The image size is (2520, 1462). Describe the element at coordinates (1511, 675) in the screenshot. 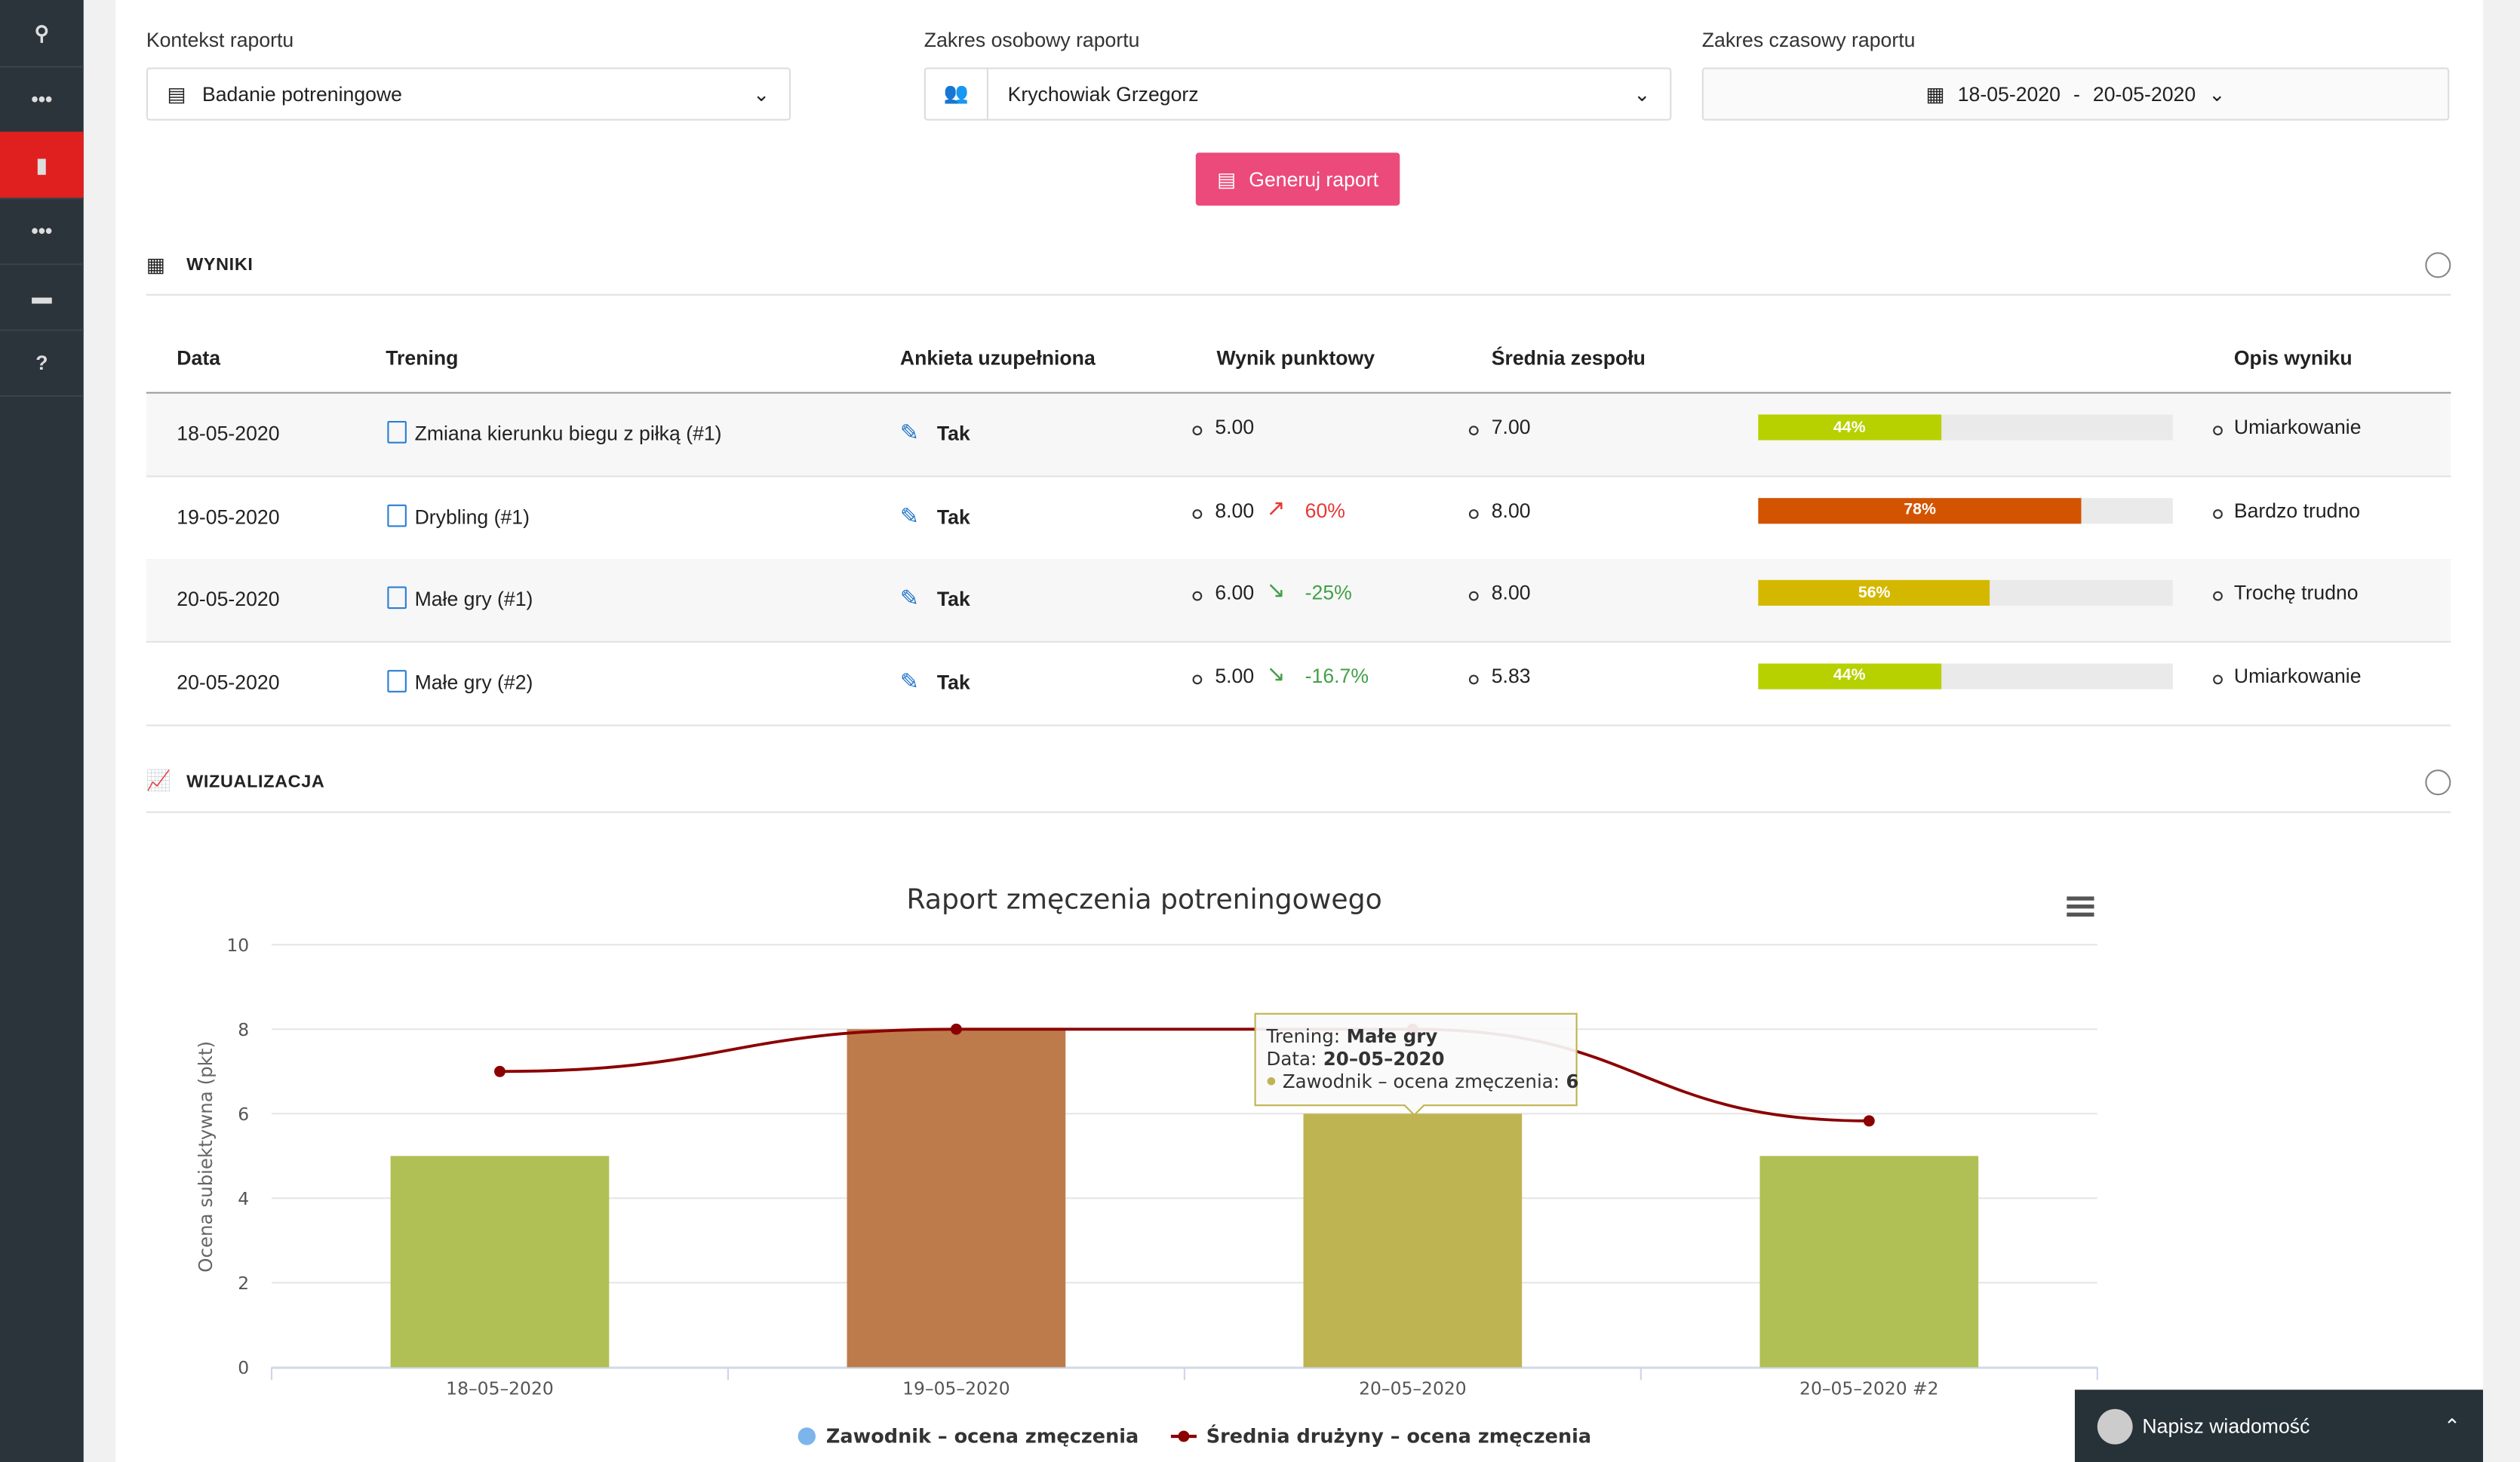

I see `cell-team: 5.83` at that location.